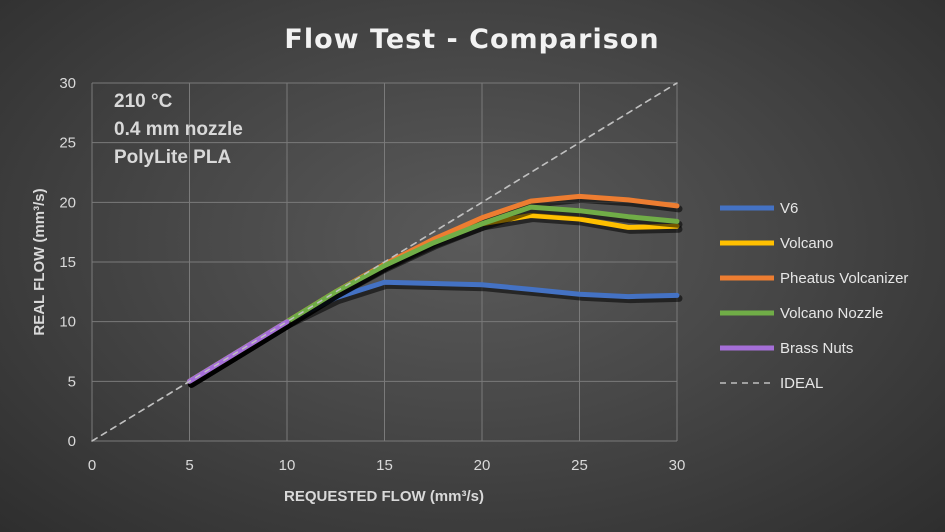 This screenshot has height=532, width=945. I want to click on series-line-v6, so click(433, 331).